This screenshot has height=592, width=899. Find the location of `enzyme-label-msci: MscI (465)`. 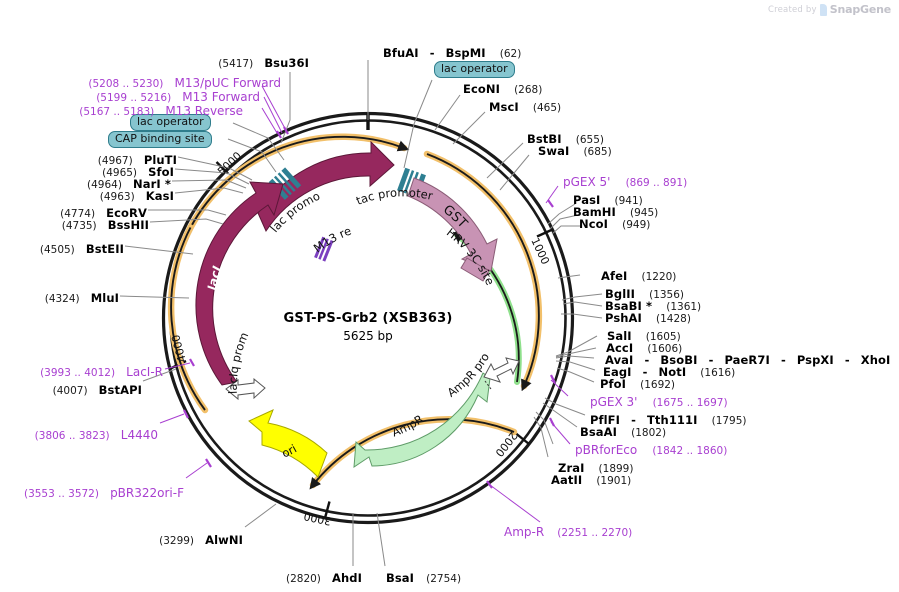

enzyme-label-msci: MscI (465) is located at coordinates (525, 107).